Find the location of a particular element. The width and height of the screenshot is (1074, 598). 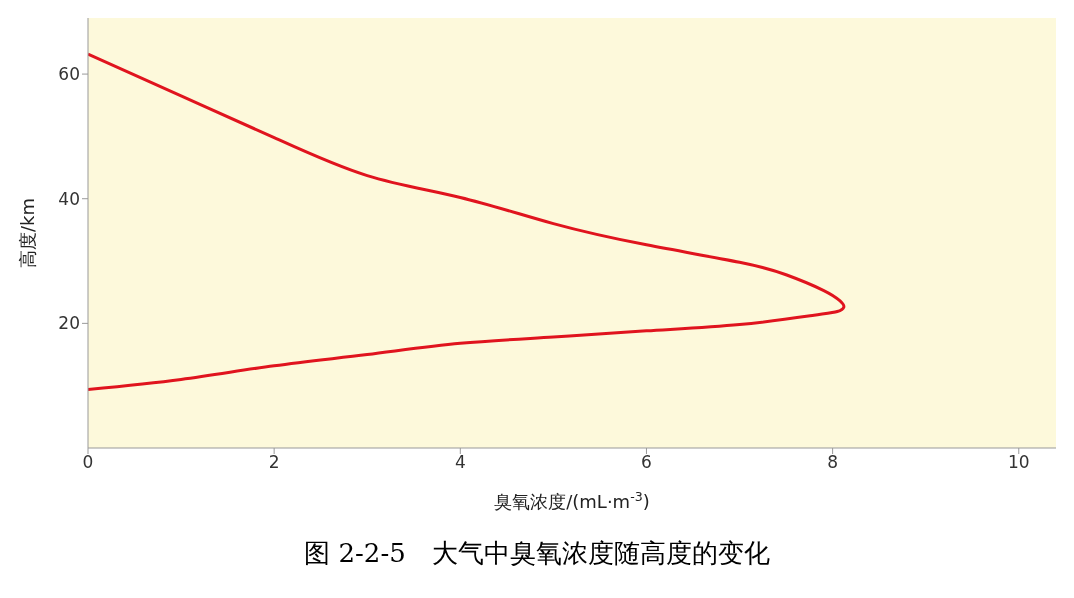

x-tick-label: 0 is located at coordinates (88, 462).